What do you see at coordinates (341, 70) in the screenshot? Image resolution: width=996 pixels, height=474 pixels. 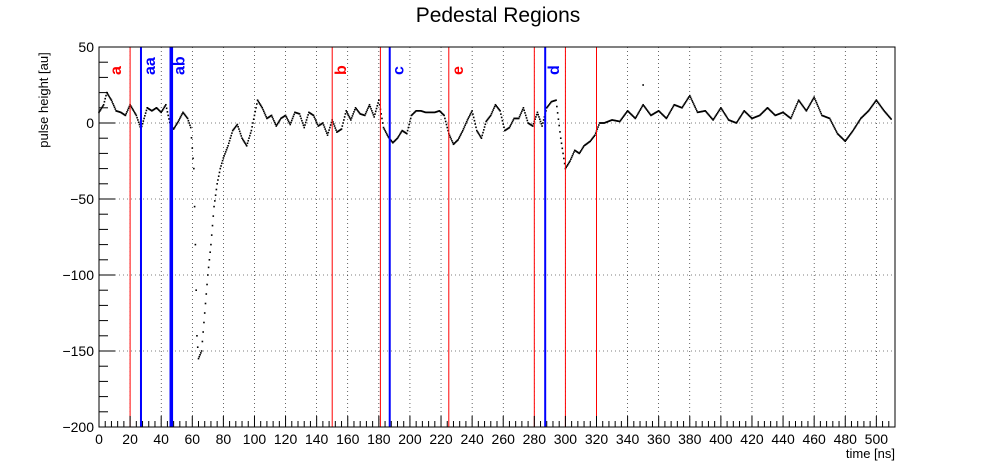 I see `region-label: b` at bounding box center [341, 70].